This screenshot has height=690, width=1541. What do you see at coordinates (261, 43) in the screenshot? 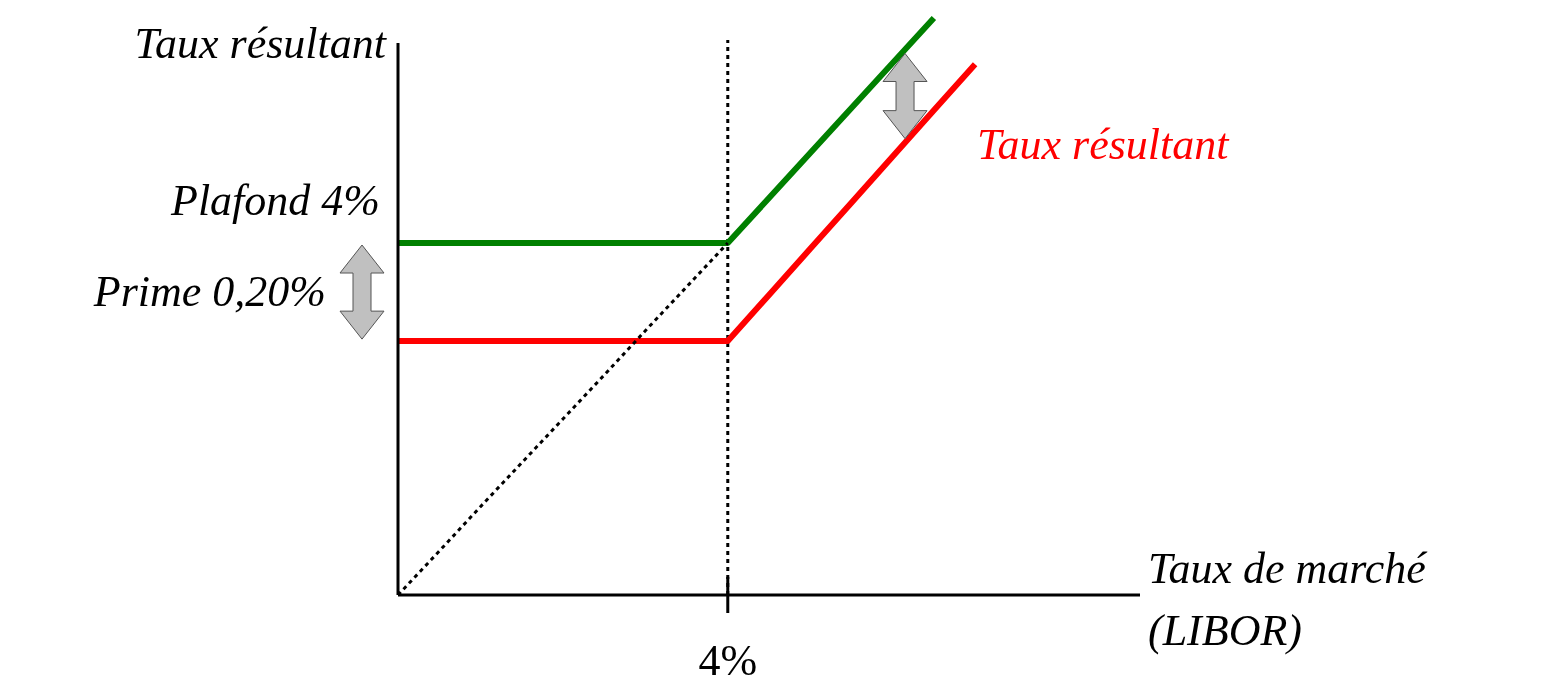
I see `y-axis-title: Taux résultant` at bounding box center [261, 43].